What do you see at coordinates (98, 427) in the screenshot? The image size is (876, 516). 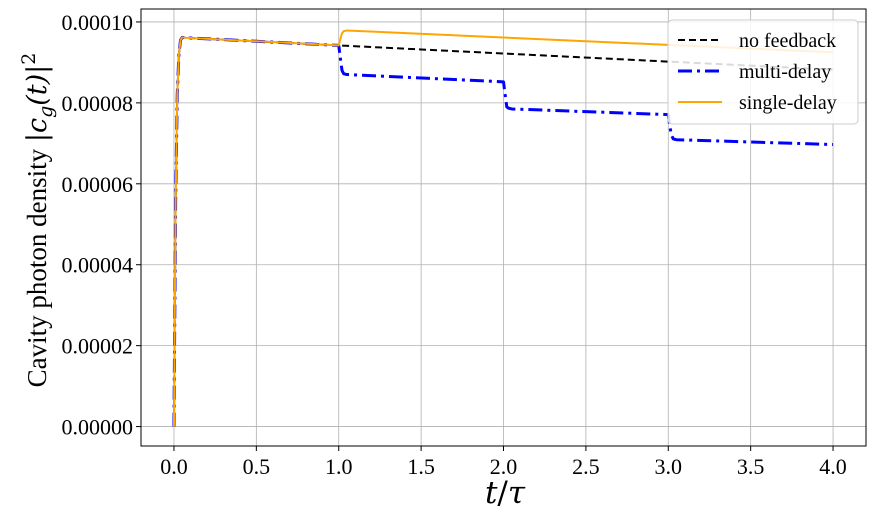 I see `y-tick-label: 0.00000` at bounding box center [98, 427].